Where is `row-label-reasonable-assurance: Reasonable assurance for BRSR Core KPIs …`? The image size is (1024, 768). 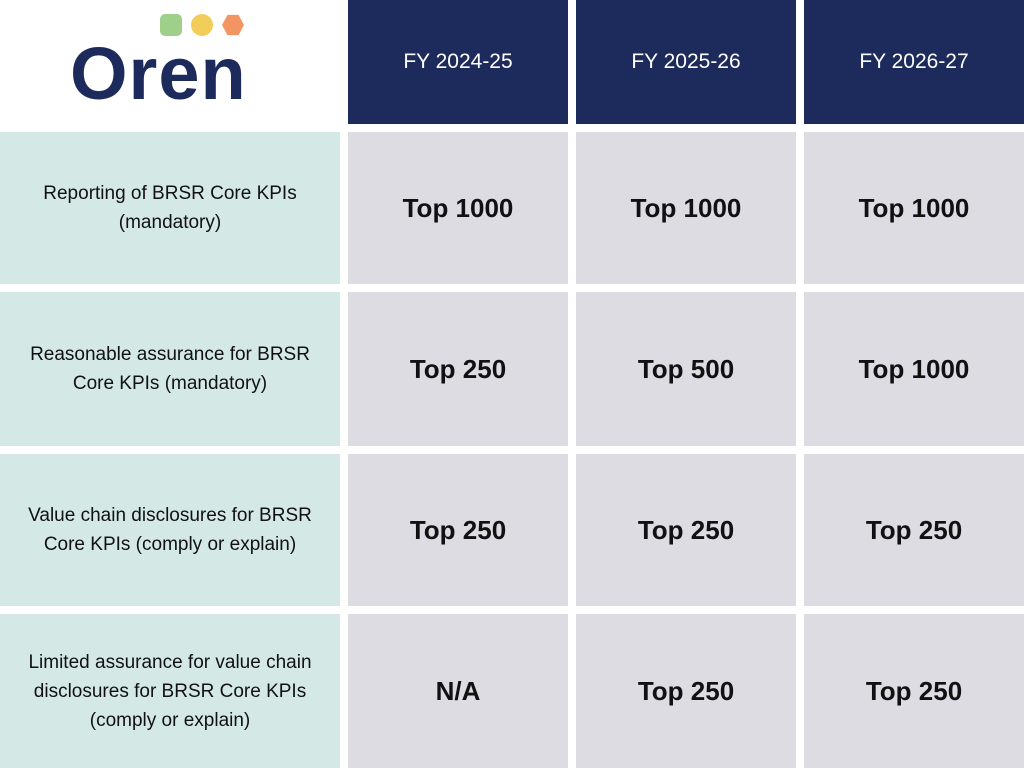
row-label-reasonable-assurance: Reasonable assurance for BRSR Core KPIs … is located at coordinates (170, 369).